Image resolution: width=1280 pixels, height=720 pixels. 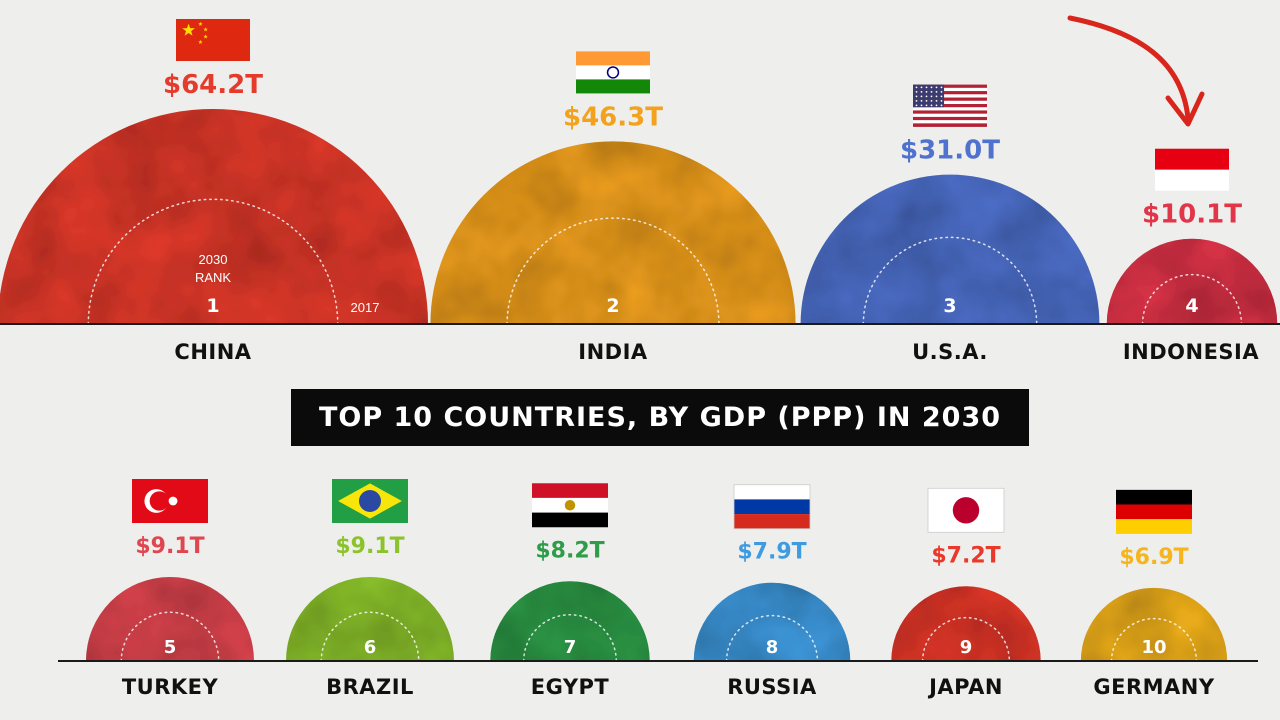 I want to click on country-label: CHINA, so click(x=212, y=352).